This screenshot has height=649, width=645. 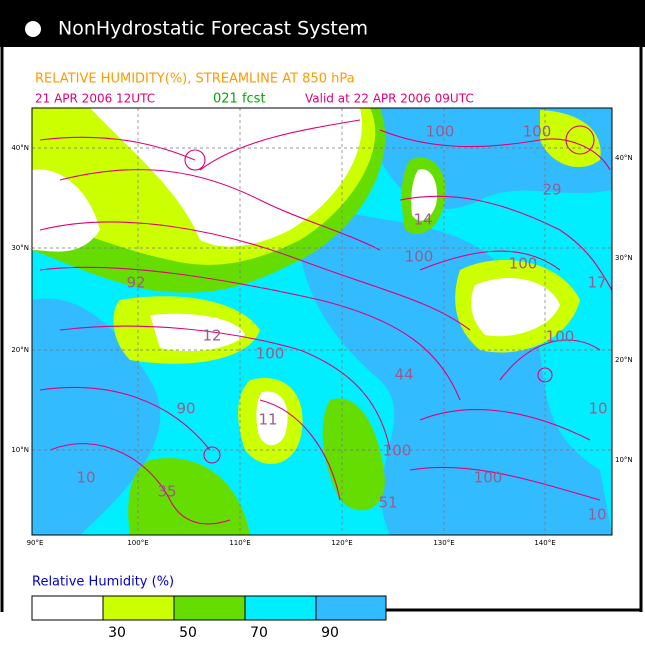 I want to click on contour-label: 51, so click(x=387, y=503).